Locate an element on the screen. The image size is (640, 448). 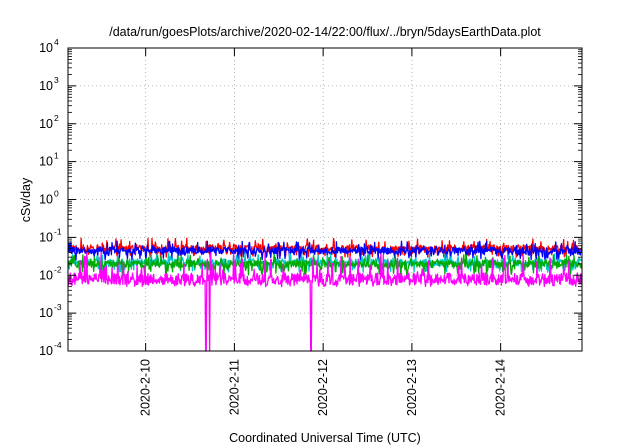
y-tick-label: 10 -4 is located at coordinates (50, 349).